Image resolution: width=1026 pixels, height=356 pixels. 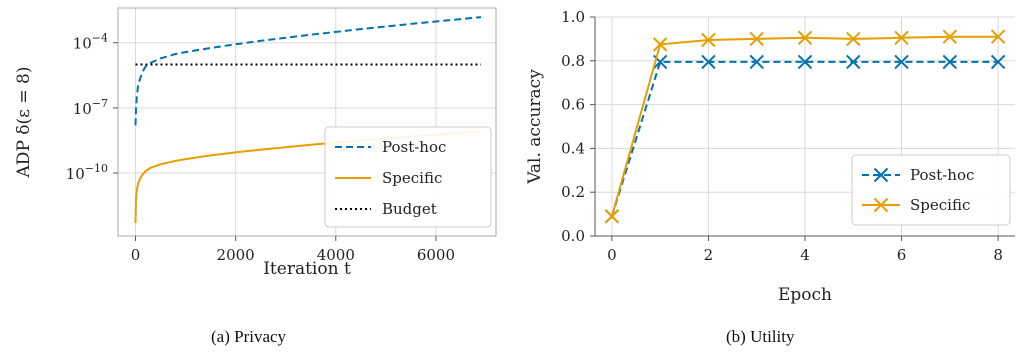 What do you see at coordinates (998, 255) in the screenshot?
I see `x-tick-label: 8` at bounding box center [998, 255].